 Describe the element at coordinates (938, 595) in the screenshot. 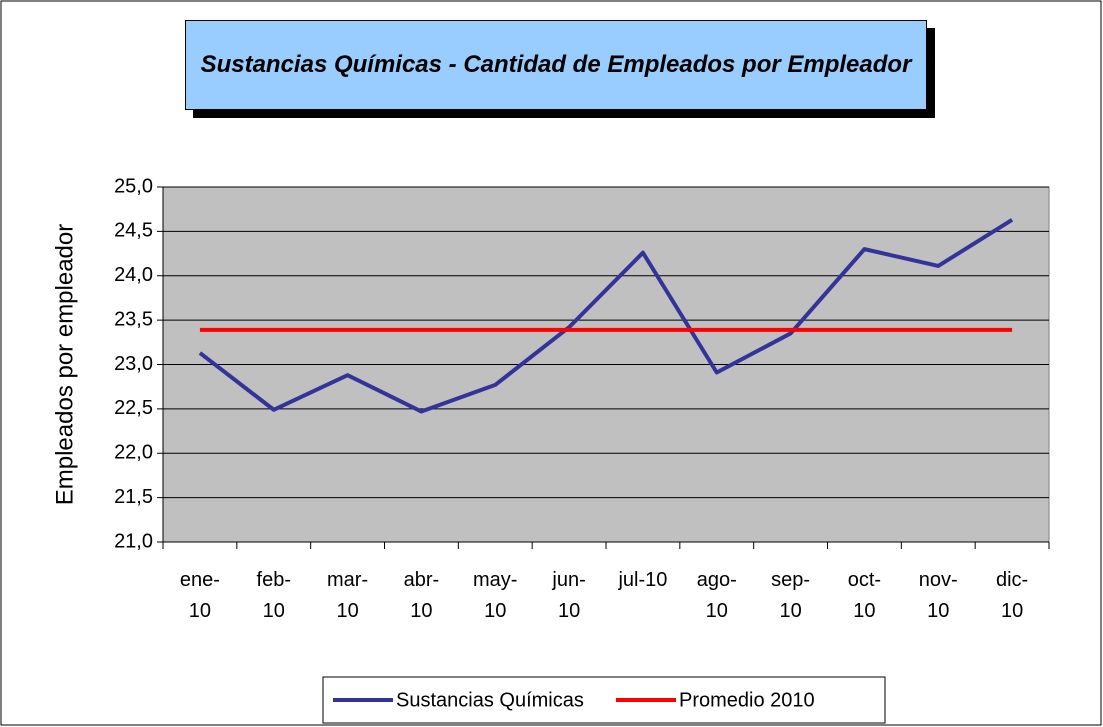

I see `x-tick-label: nov-10` at that location.